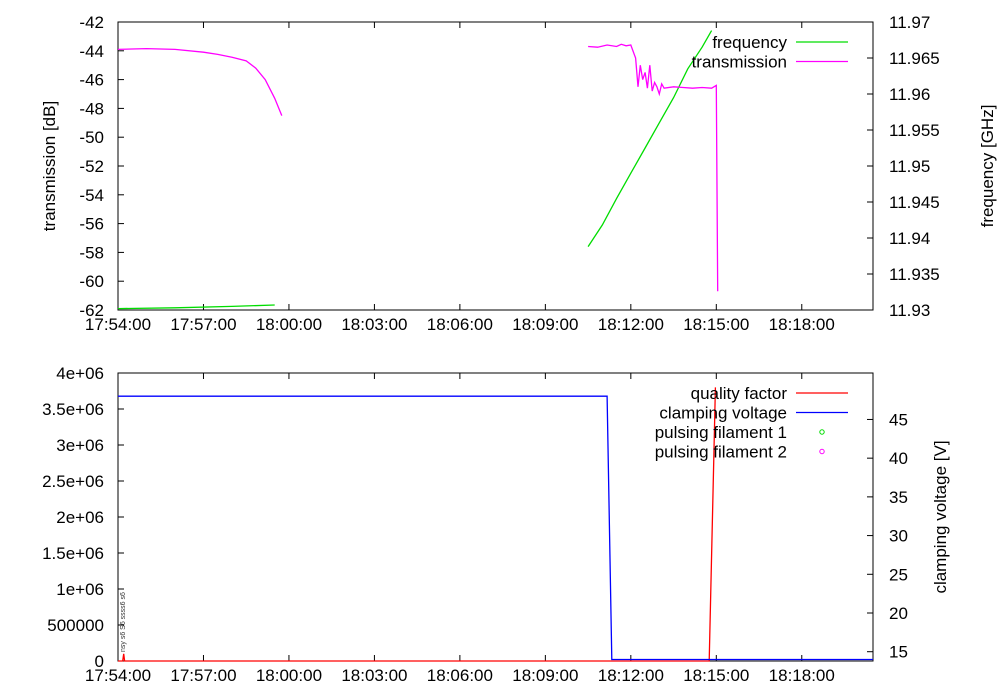  I want to click on y-tick-label: 2.5e+06, so click(73, 481).